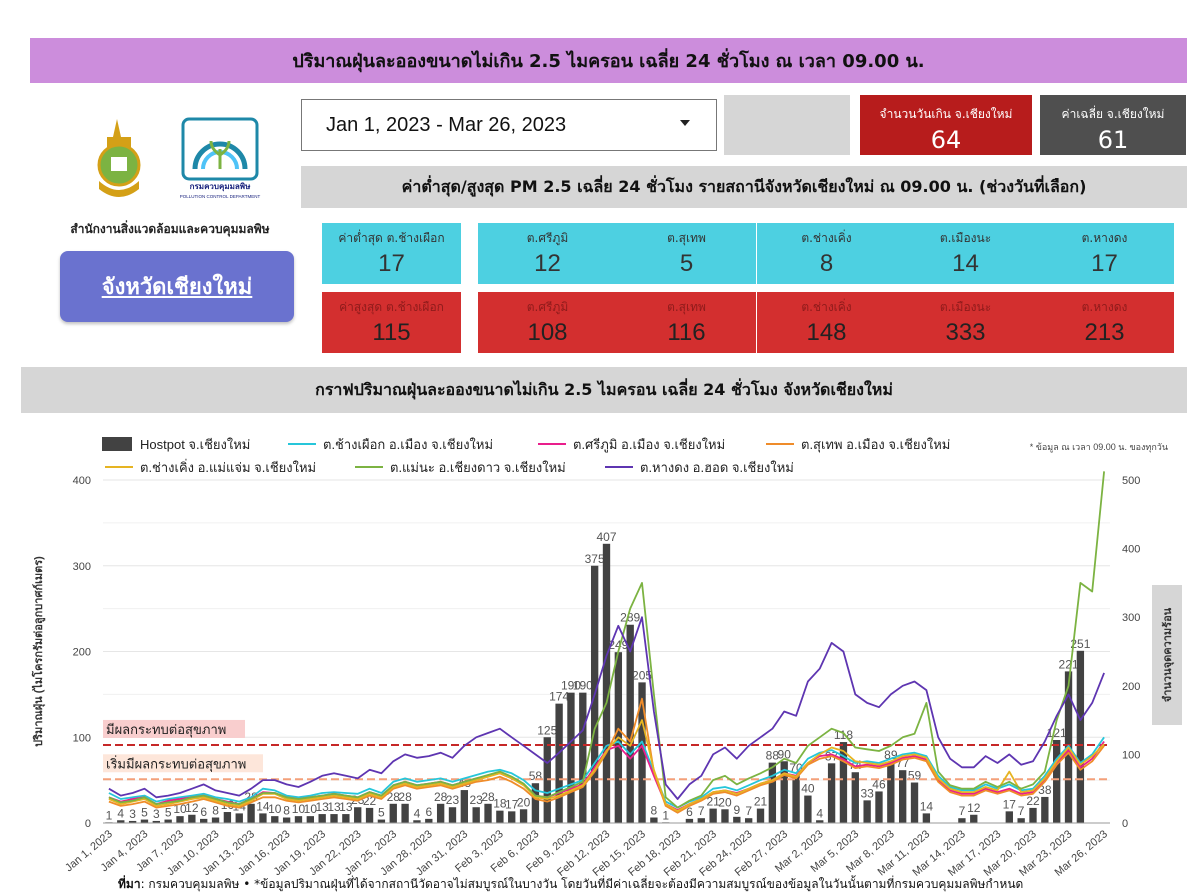 The height and width of the screenshot is (894, 1200). What do you see at coordinates (547, 307) in the screenshot?
I see `station-max-label: ต.ศรีภูมิ` at bounding box center [547, 307].